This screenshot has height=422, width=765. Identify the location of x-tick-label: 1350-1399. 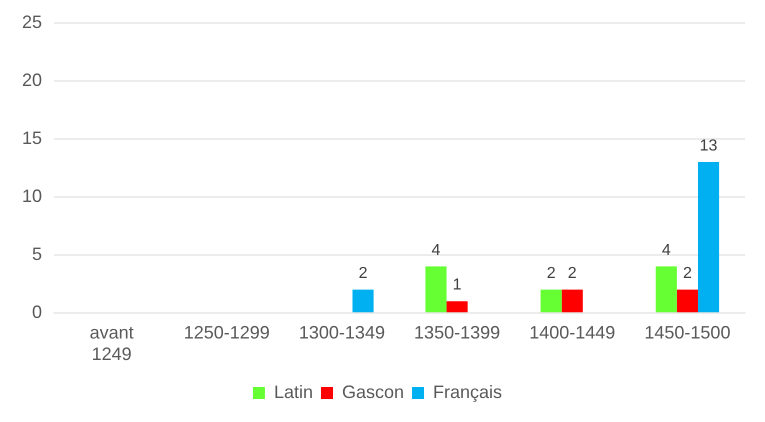
(457, 332).